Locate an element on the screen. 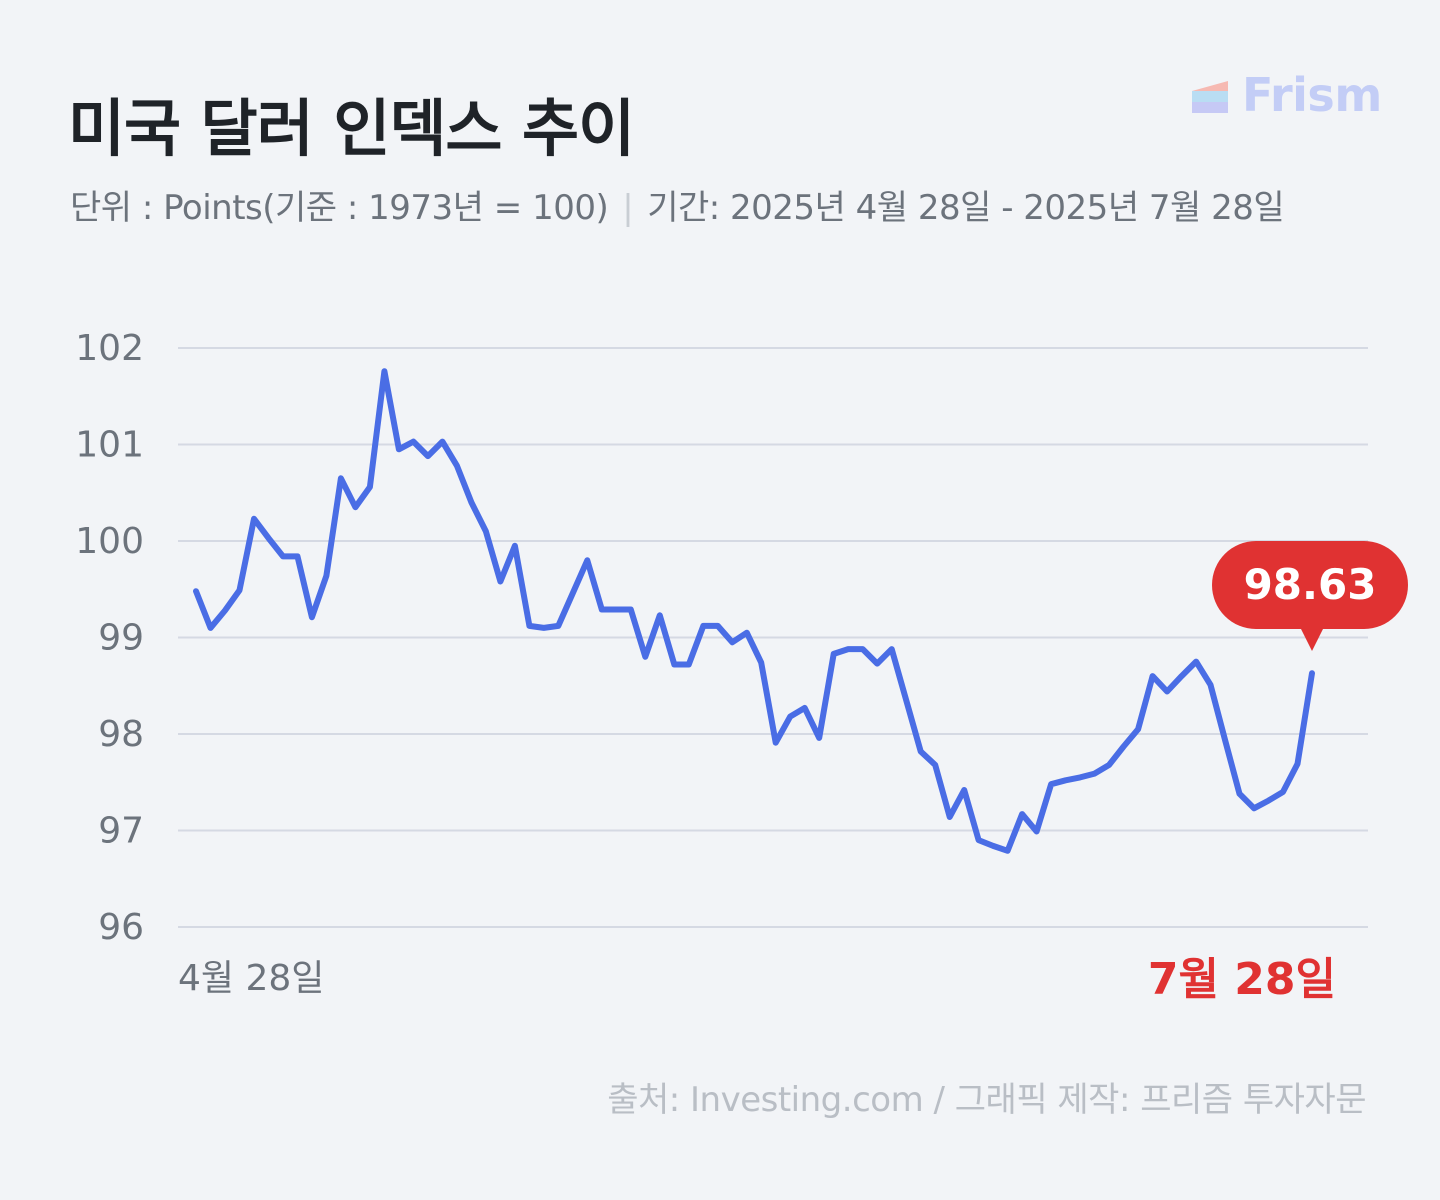 This screenshot has height=1200, width=1440. y-tick-label: 98 is located at coordinates (121, 734).